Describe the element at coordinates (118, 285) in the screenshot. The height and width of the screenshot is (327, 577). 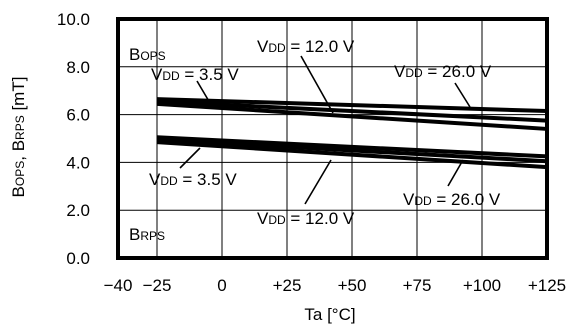
I see `x-tick-label: −40` at that location.